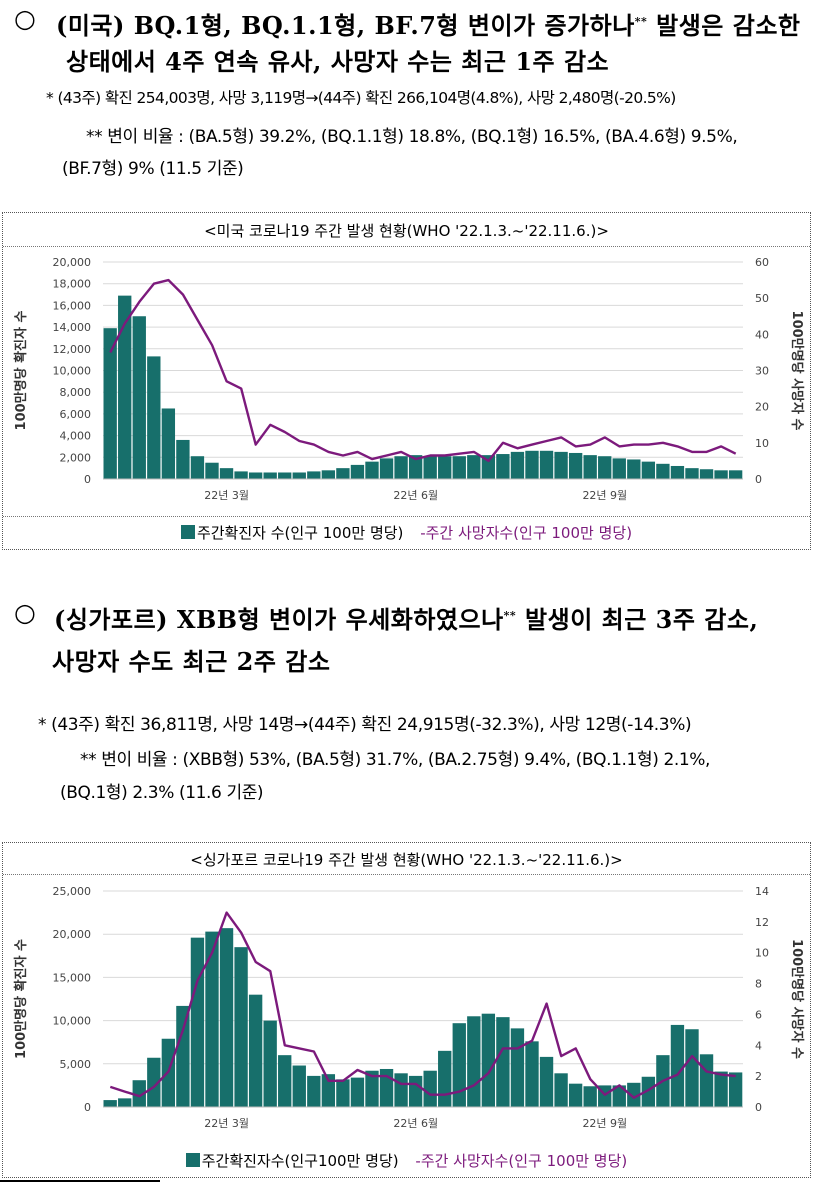  Describe the element at coordinates (72, 284) in the screenshot. I see `y-tick-label: 18,000` at that location.